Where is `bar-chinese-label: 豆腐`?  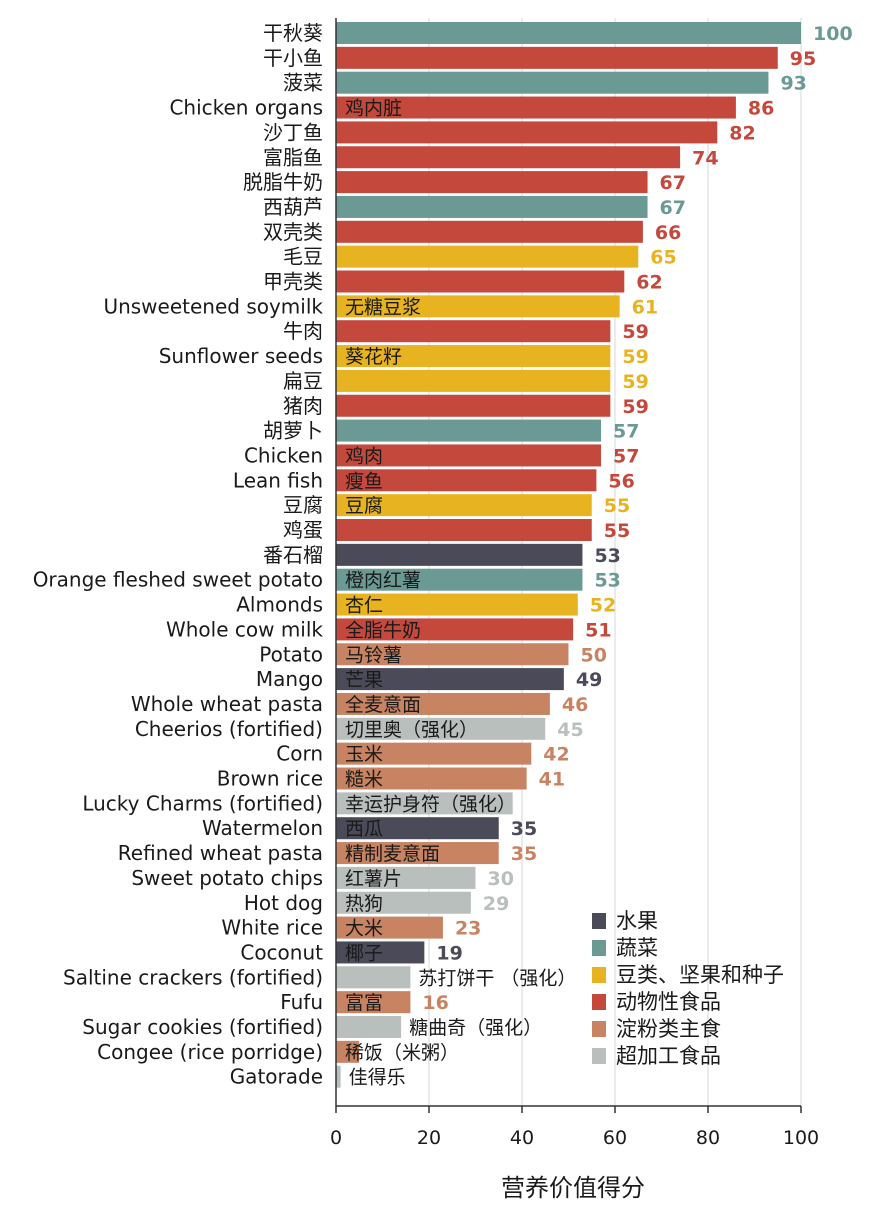
bar-chinese-label: 豆腐 is located at coordinates (364, 506).